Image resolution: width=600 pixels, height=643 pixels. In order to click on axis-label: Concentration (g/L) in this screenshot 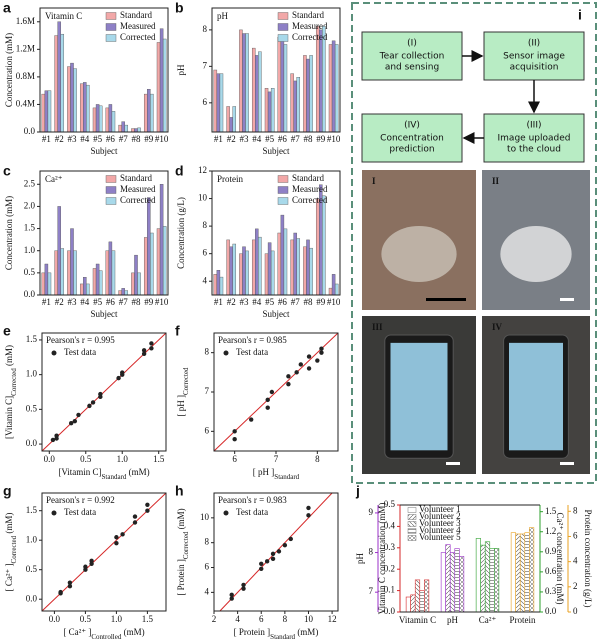, I will do `click(181, 233)`.